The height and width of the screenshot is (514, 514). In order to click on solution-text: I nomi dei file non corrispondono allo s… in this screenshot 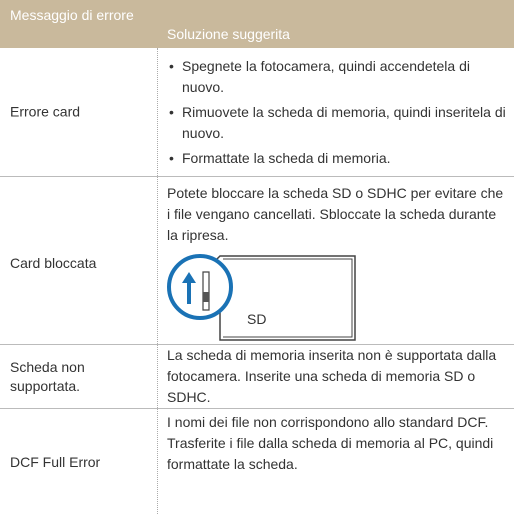, I will do `click(330, 443)`.